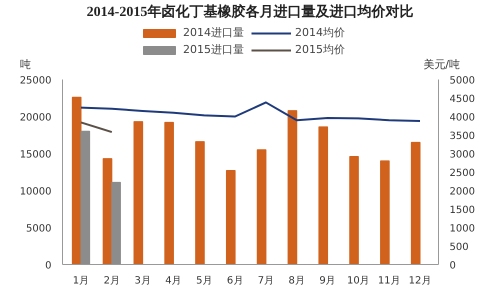  What do you see at coordinates (39, 229) in the screenshot?
I see `y-tick-label: 5000` at bounding box center [39, 229].